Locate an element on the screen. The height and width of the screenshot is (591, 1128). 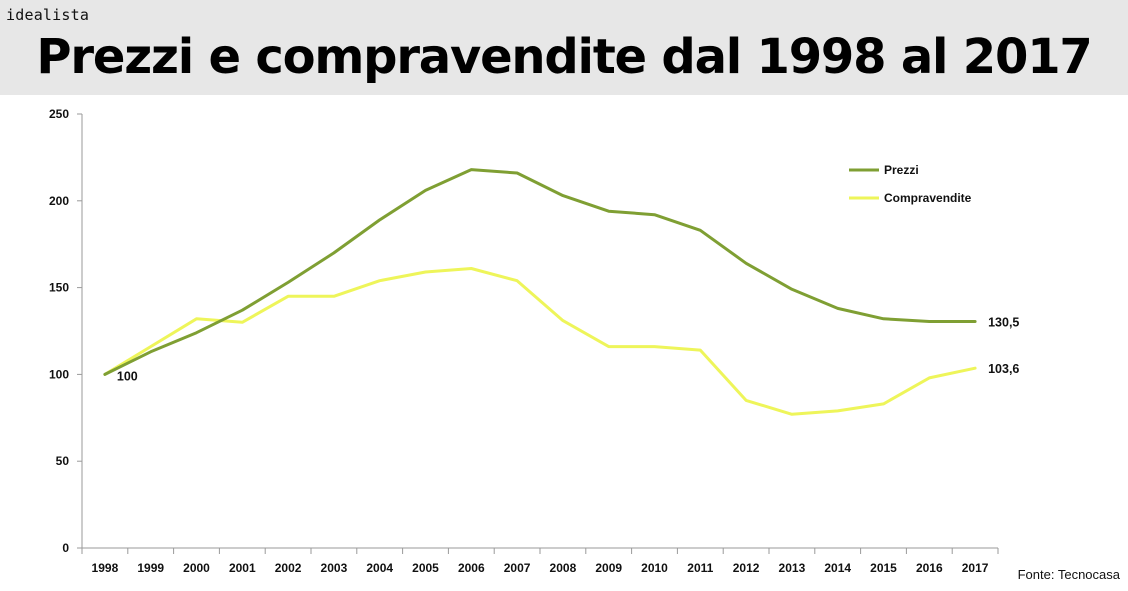
x-tick-label: 2000 is located at coordinates (196, 568).